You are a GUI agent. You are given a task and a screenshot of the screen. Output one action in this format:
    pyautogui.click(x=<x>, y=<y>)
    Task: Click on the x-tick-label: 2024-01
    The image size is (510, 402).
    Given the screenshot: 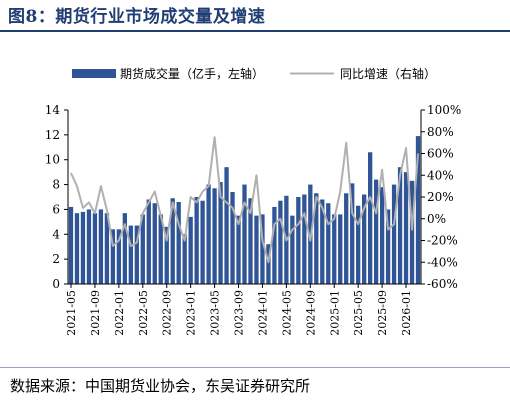 What is the action you would take?
    pyautogui.click(x=262, y=313)
    